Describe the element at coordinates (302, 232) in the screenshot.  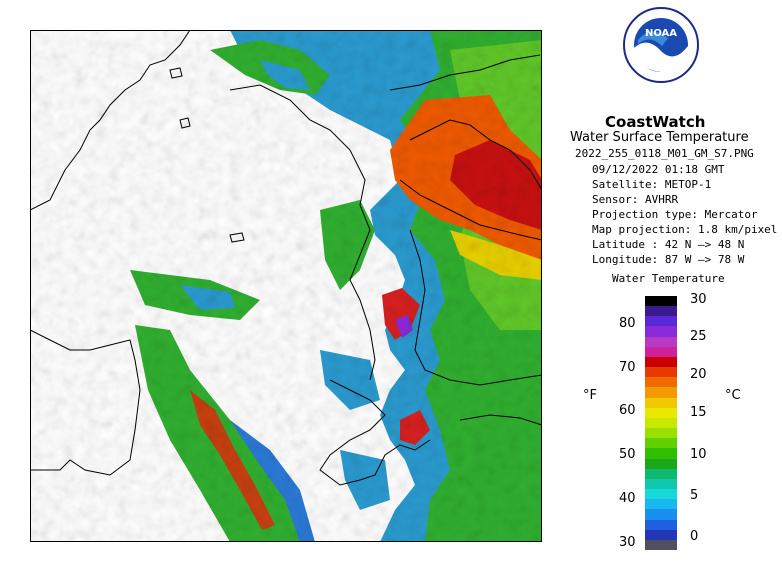
I see `lake-huron-west-coast` at that location.